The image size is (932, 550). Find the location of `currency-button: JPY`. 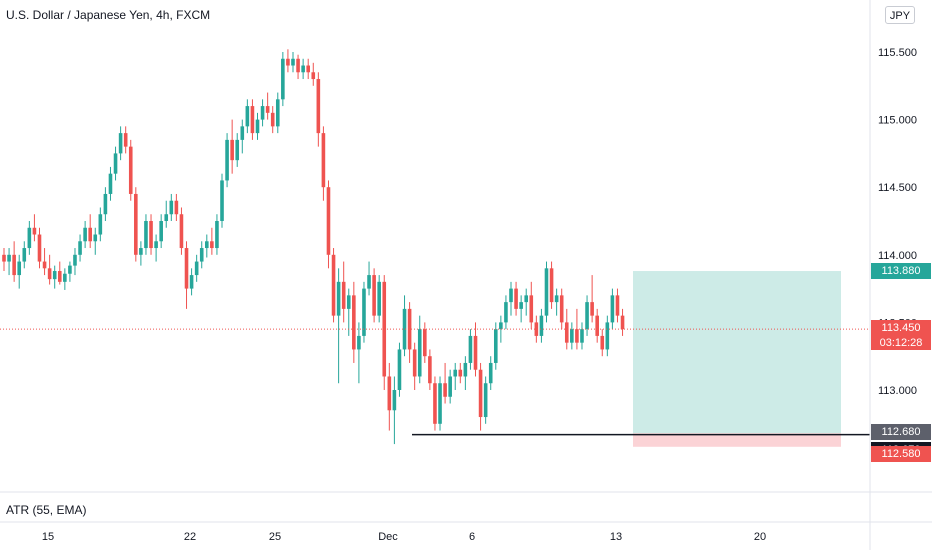

currency-button: JPY is located at coordinates (900, 15).